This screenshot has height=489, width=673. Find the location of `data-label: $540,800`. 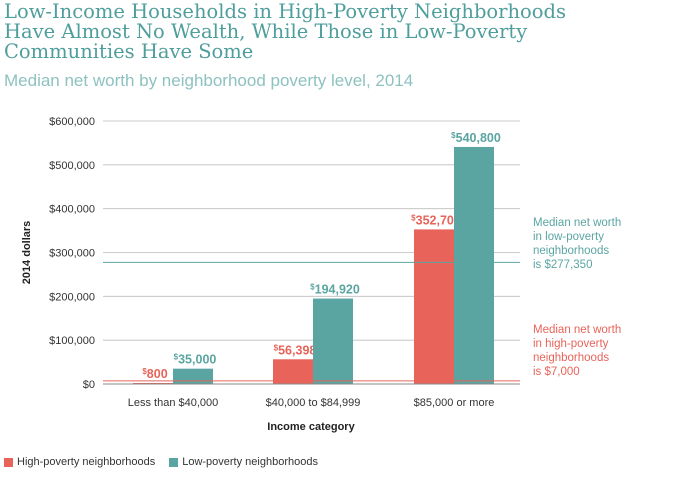

data-label: $540,800 is located at coordinates (476, 138).